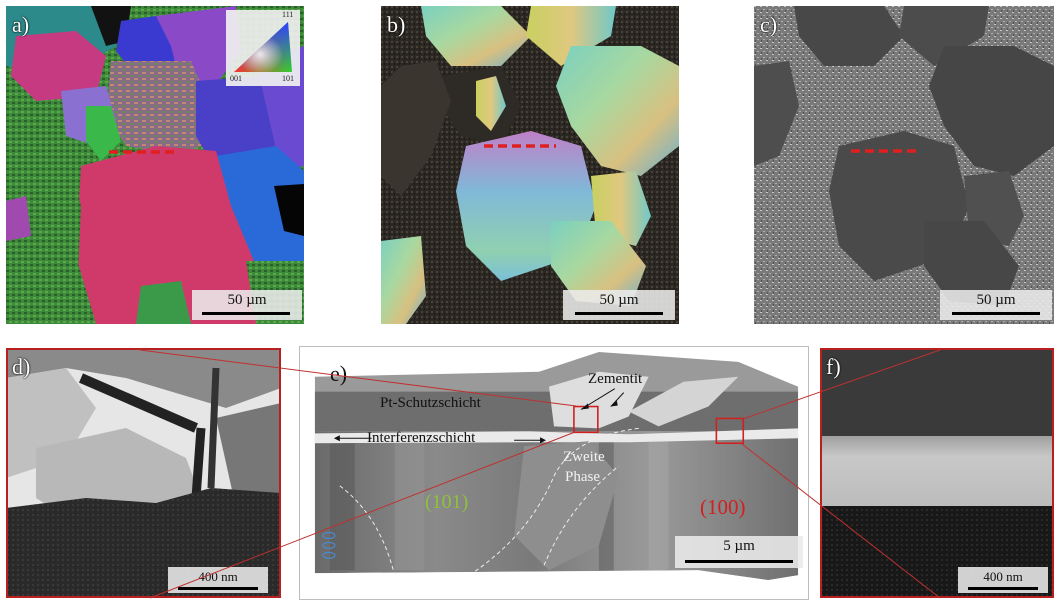 This screenshot has height=601, width=1057. Describe the element at coordinates (447, 502) in the screenshot. I see `label-orientation-101: (101)` at that location.